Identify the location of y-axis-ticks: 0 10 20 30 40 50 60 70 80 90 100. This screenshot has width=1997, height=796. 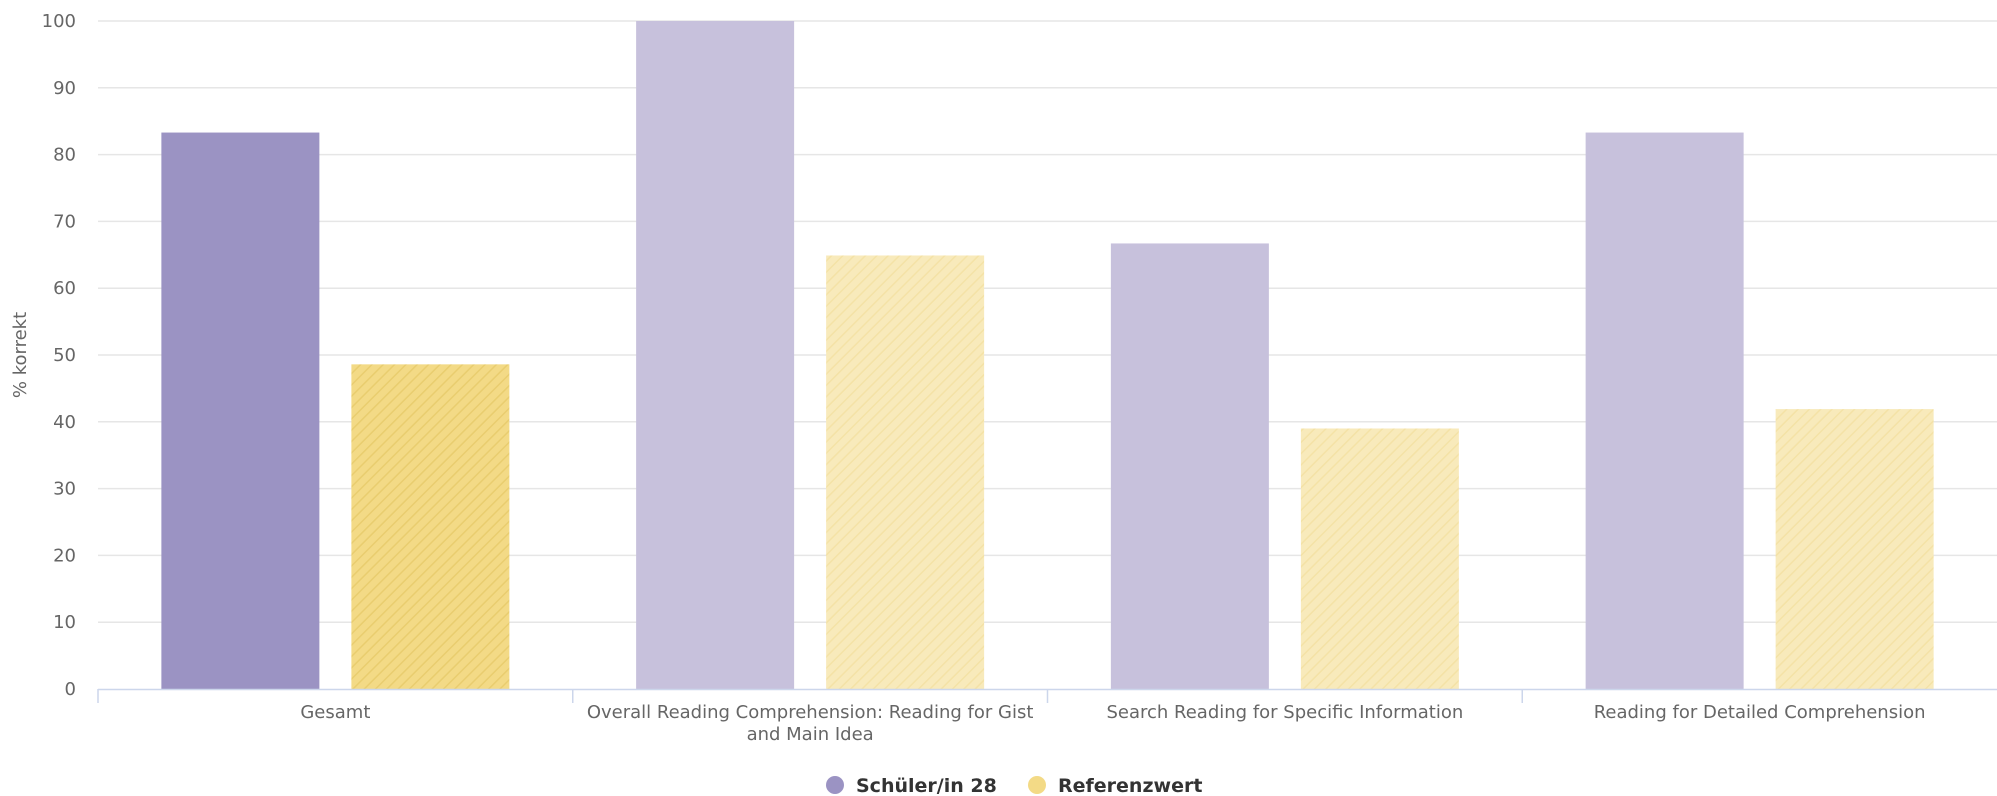
(59, 355).